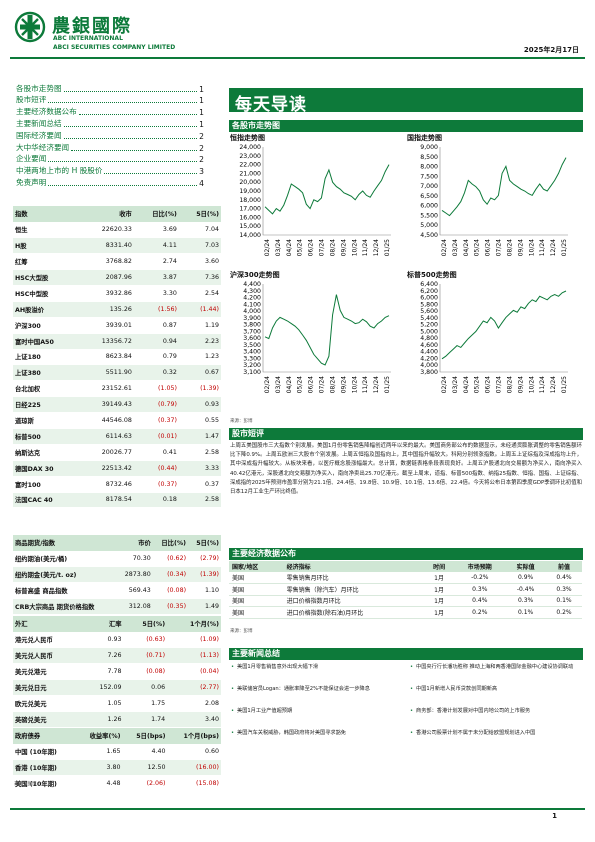  Describe the element at coordinates (156, 468) in the screenshot. I see `table-cell: (0.44)` at that location.